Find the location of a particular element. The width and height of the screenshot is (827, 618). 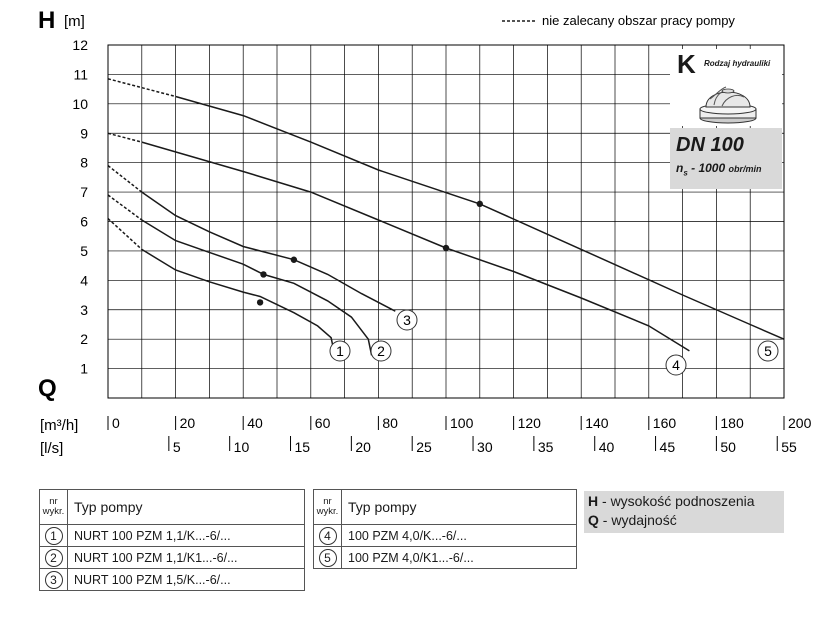

ls-tick-label: 20 is located at coordinates (363, 447).